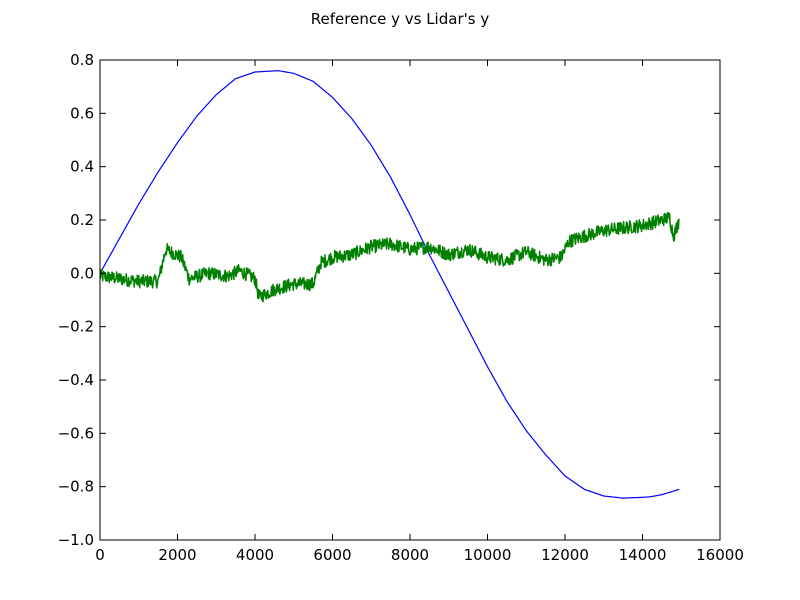 The width and height of the screenshot is (800, 600). Describe the element at coordinates (76, 327) in the screenshot. I see `y-tick-label: −0.2` at that location.